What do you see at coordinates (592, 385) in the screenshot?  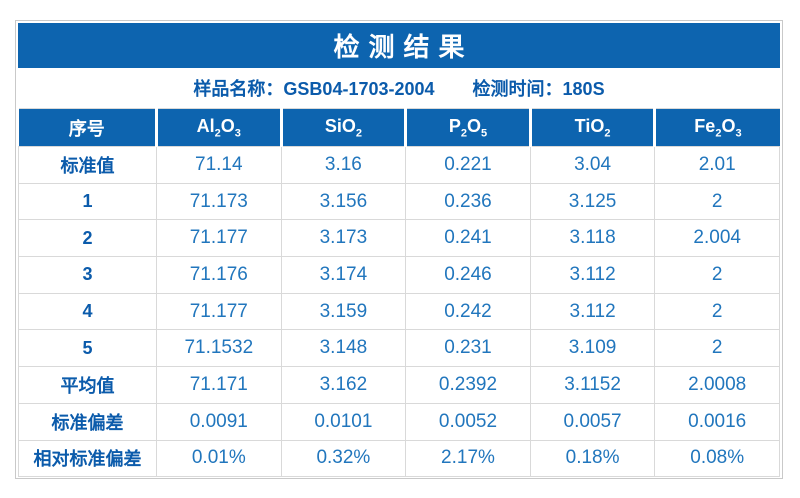 I see `value-cell: 3.1152` at bounding box center [592, 385].